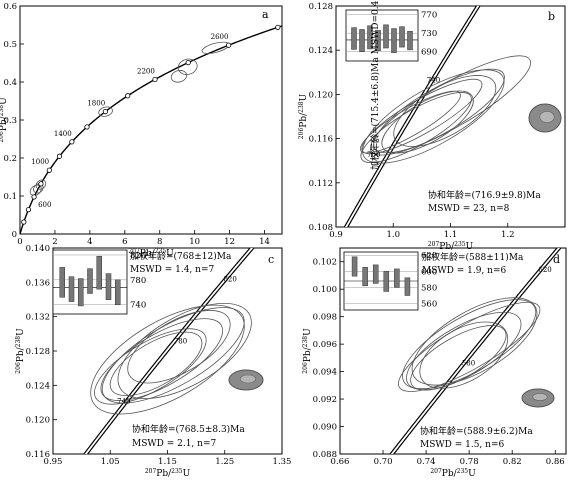 This screenshot has width=579, height=480. What do you see at coordinates (556, 259) in the screenshot?
I see `panel-letter: d` at bounding box center [556, 259].